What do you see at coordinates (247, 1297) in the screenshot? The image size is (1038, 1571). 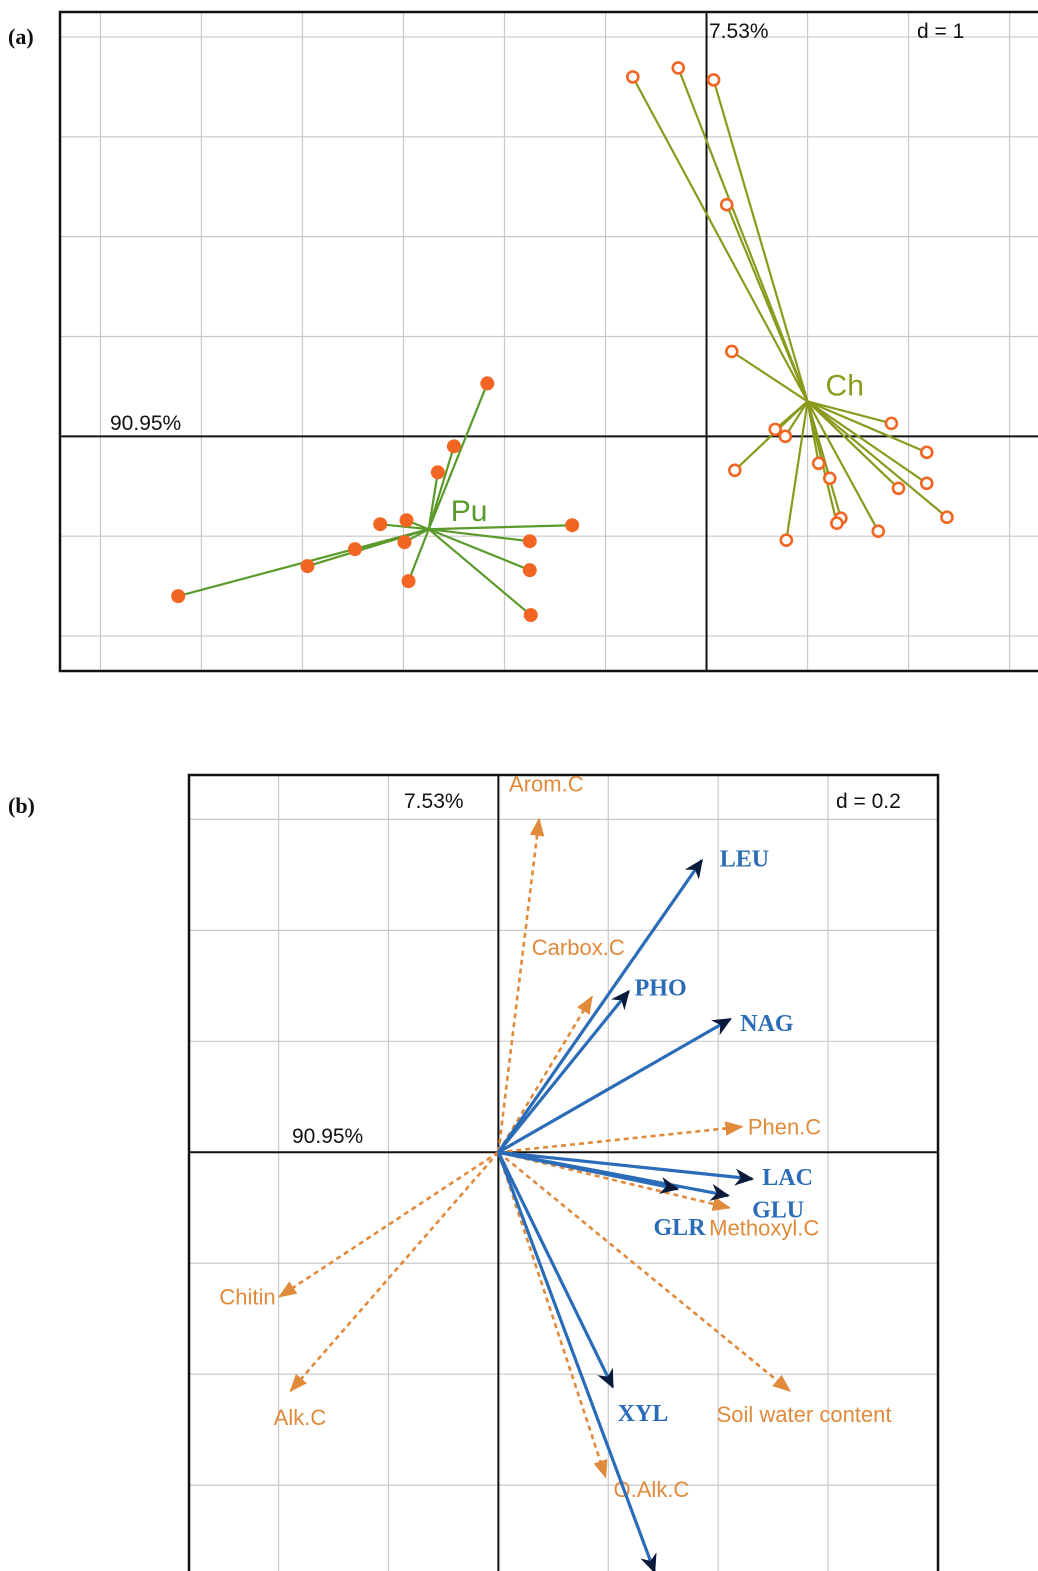 I see `env-vector-label: Chitin` at bounding box center [247, 1297].